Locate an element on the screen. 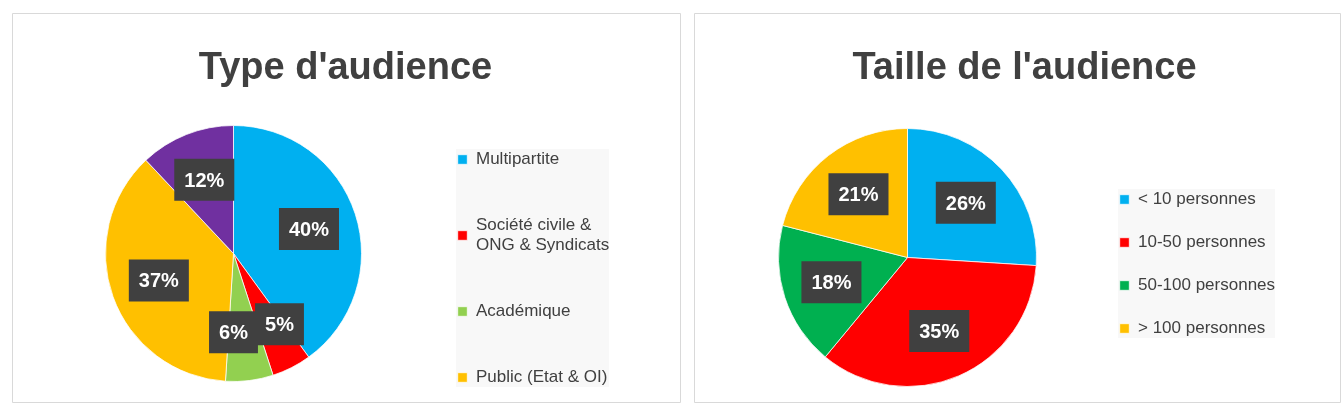 The width and height of the screenshot is (1341, 403). legend-label: 10-50 personnes is located at coordinates (1202, 242).